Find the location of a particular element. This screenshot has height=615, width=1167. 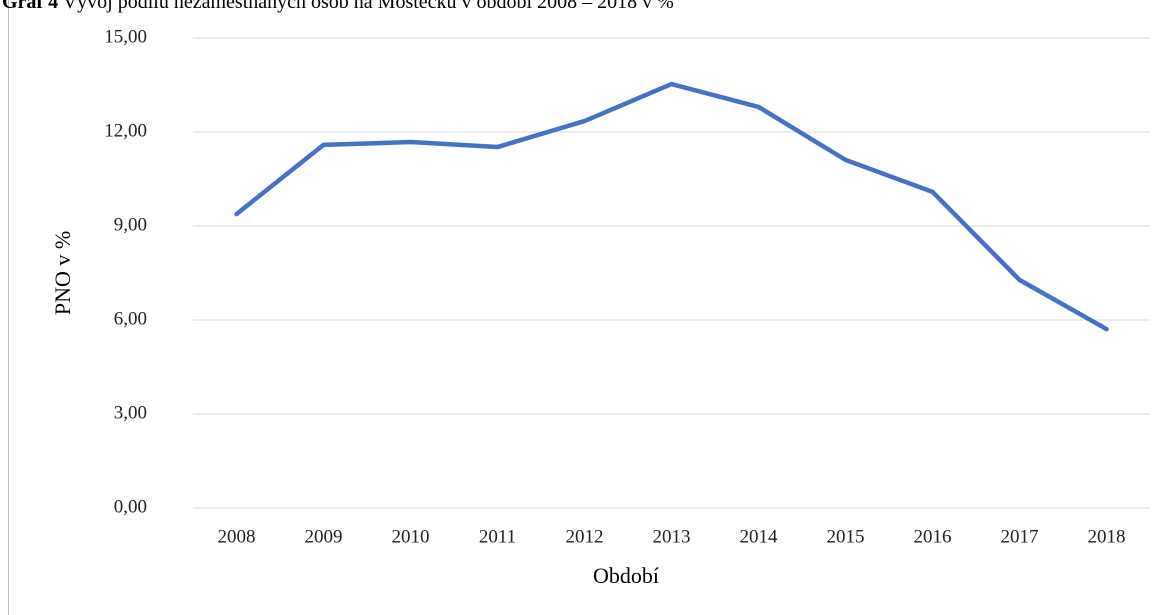

x-tick-label: 2011 is located at coordinates (497, 536).